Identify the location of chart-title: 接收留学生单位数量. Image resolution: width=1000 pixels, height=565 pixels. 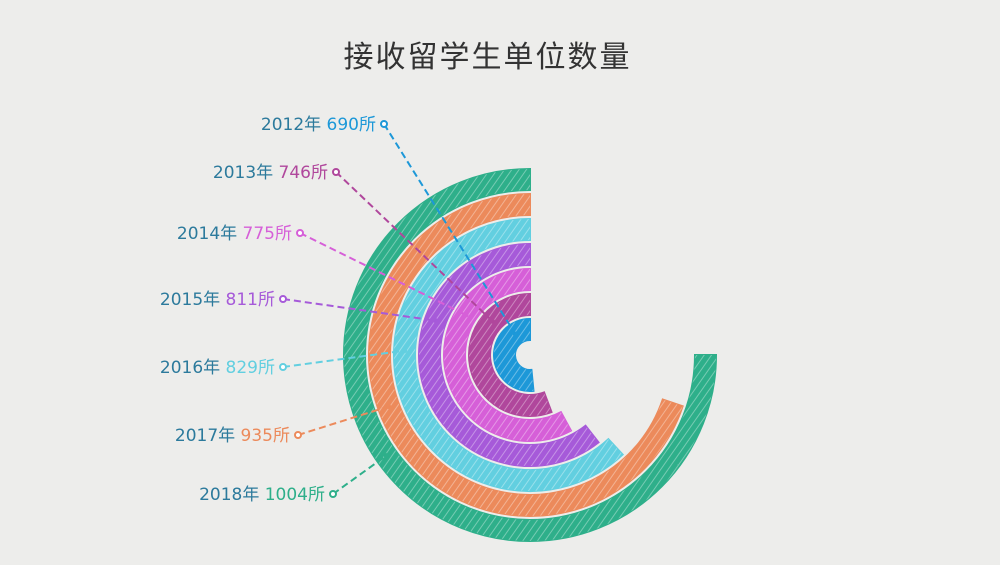
(487, 57).